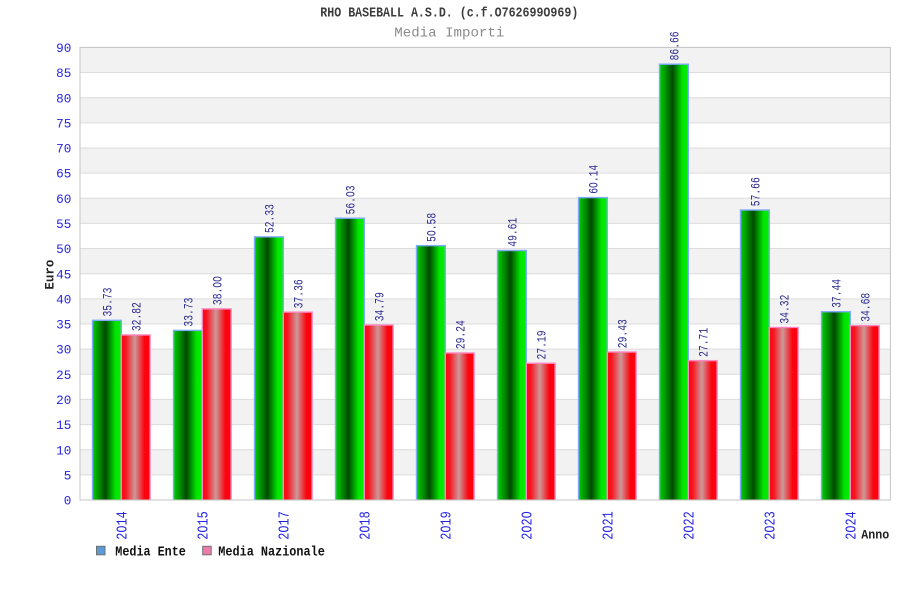  Describe the element at coordinates (136, 316) in the screenshot. I see `svg-text: 32.82` at that location.